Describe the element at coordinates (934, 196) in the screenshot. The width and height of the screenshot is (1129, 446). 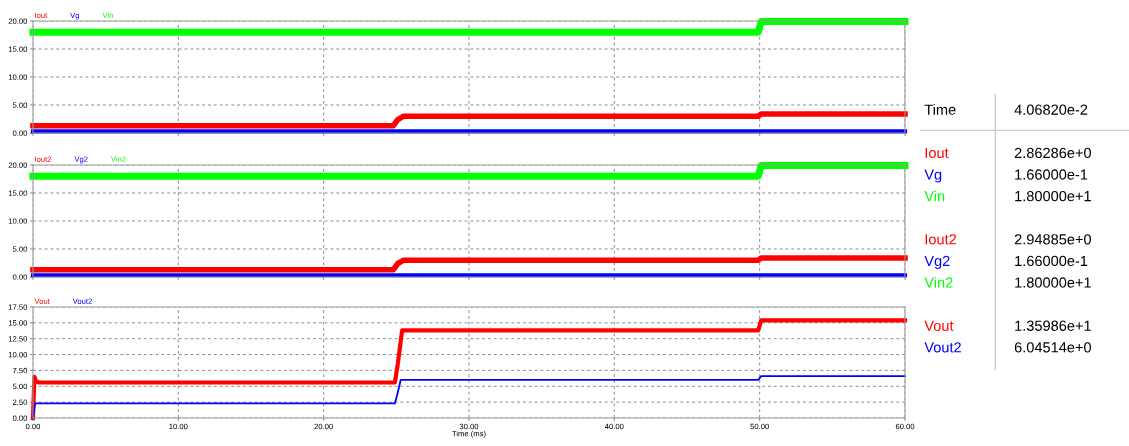
I see `category-label: Vin` at that location.